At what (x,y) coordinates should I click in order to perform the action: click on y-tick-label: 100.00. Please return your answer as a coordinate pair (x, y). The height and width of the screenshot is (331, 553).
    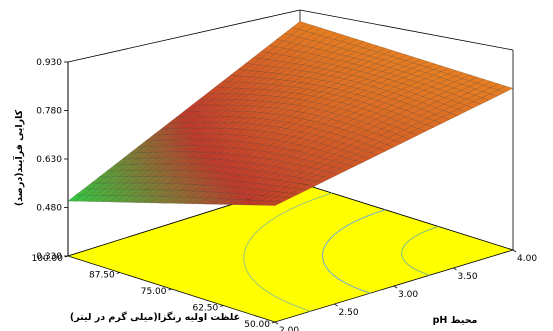
    Looking at the image, I should click on (48, 259).